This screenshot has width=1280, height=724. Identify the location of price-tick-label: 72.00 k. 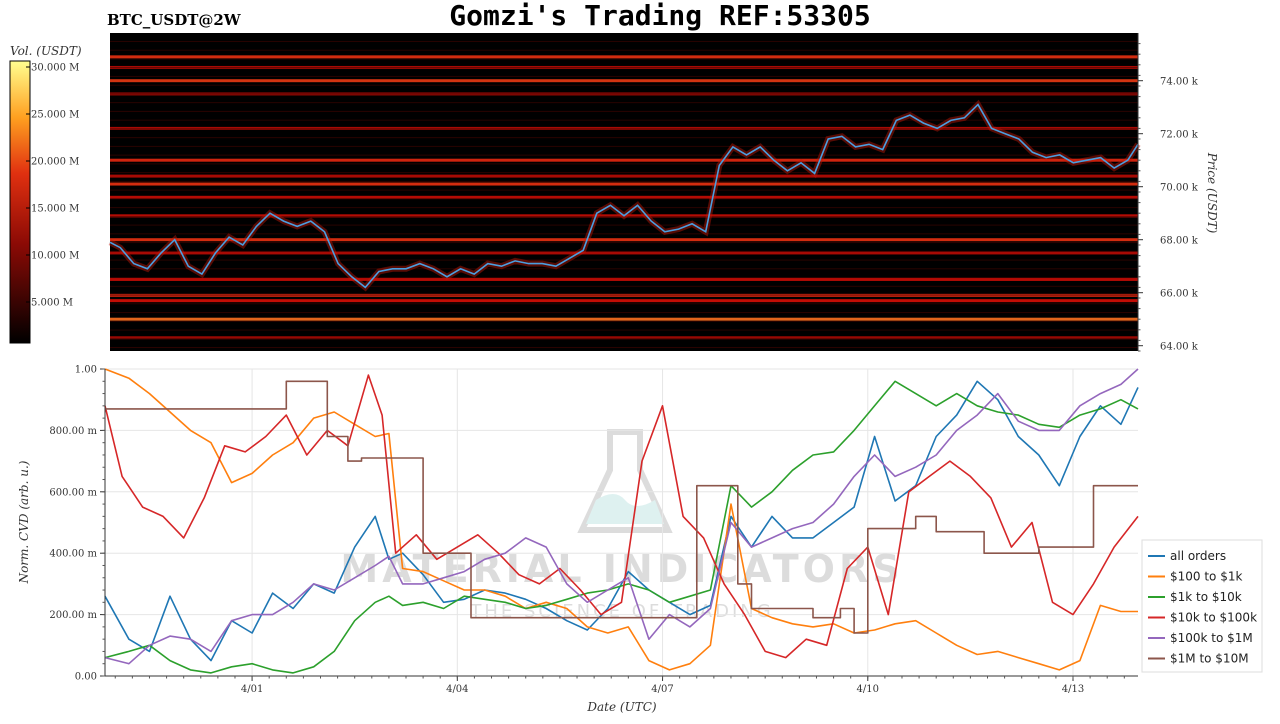
(1179, 135).